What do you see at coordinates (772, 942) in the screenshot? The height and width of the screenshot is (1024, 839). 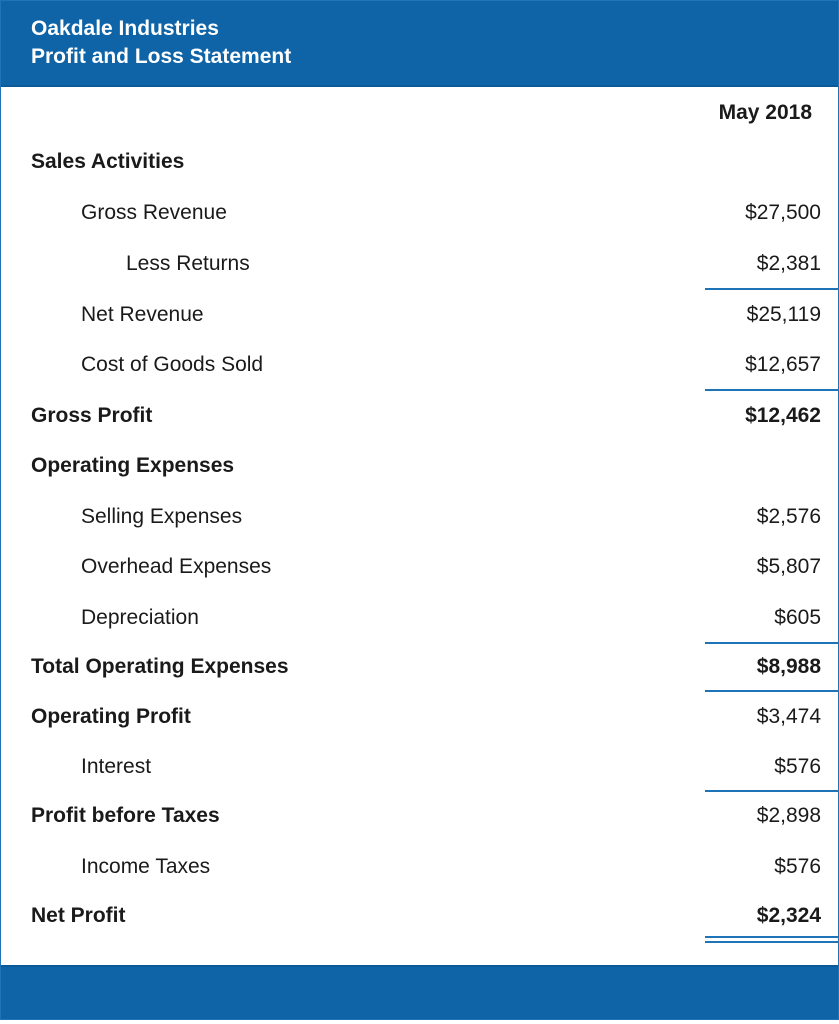 I see `double-rule-bottom` at bounding box center [772, 942].